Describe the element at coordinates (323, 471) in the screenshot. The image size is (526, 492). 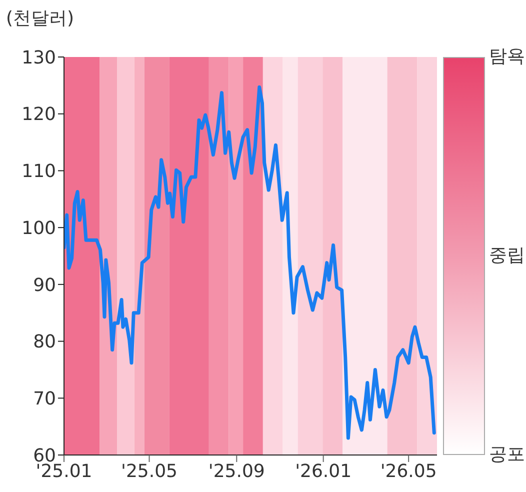
I see `x-tick-label: '26.01` at that location.